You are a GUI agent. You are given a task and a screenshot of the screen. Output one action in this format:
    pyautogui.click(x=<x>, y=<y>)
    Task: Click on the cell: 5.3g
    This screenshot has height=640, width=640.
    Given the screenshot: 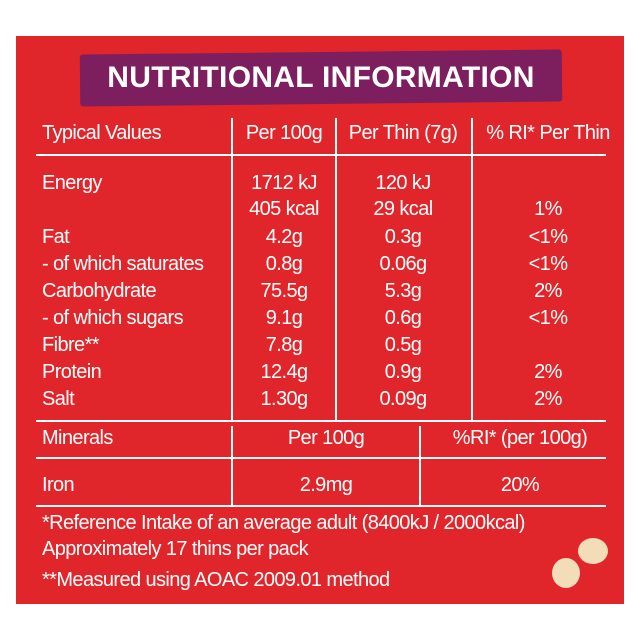 What is the action you would take?
    pyautogui.click(x=403, y=291)
    